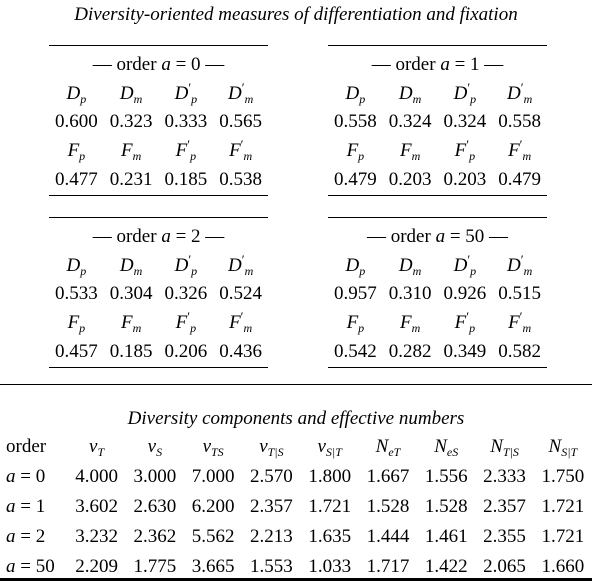 The height and width of the screenshot is (583, 592). I want to click on value-cell: 2.065, so click(504, 566).